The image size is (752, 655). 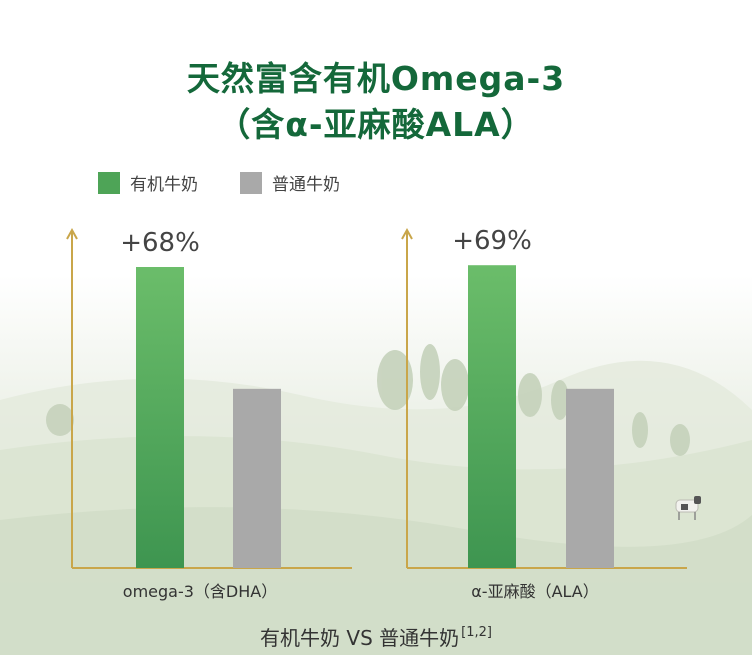 I want to click on chart2-y-axis-arrow, so click(x=407, y=233).